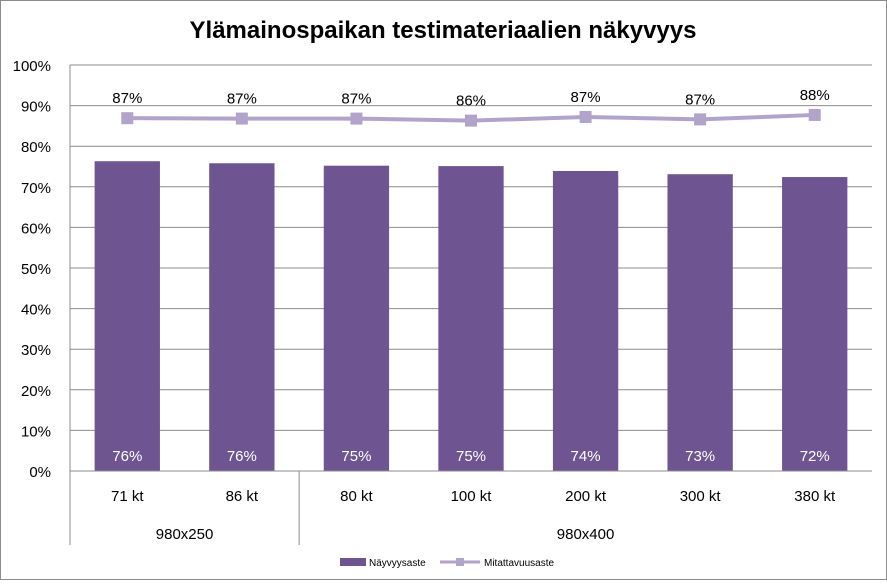 The width and height of the screenshot is (887, 585). I want to click on x-group-label: 980x400, so click(586, 534).